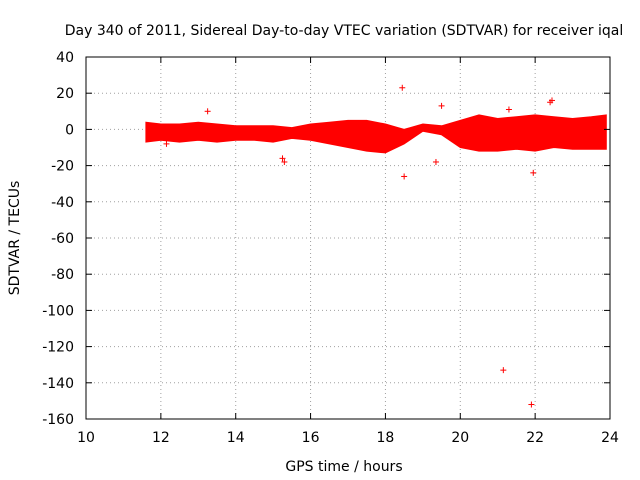 This screenshot has width=640, height=480. Describe the element at coordinates (69, 130) in the screenshot. I see `y-tick-label: 0` at that location.